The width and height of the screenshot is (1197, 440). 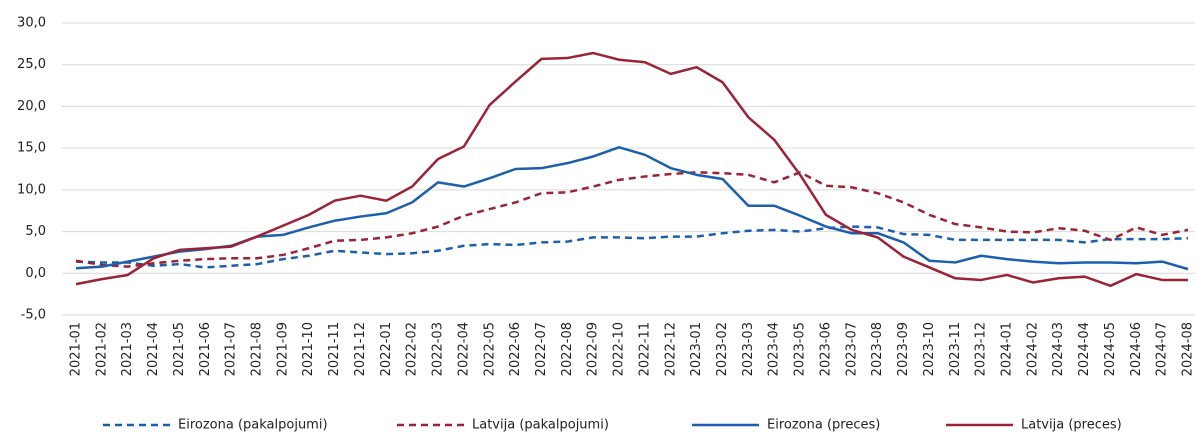 I want to click on x-tick-label: 2021-08, so click(x=257, y=349).